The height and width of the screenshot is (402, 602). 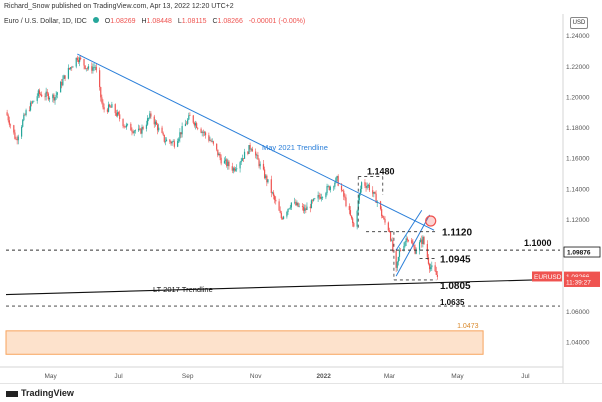 I want to click on currency-button: USD, so click(x=579, y=23).